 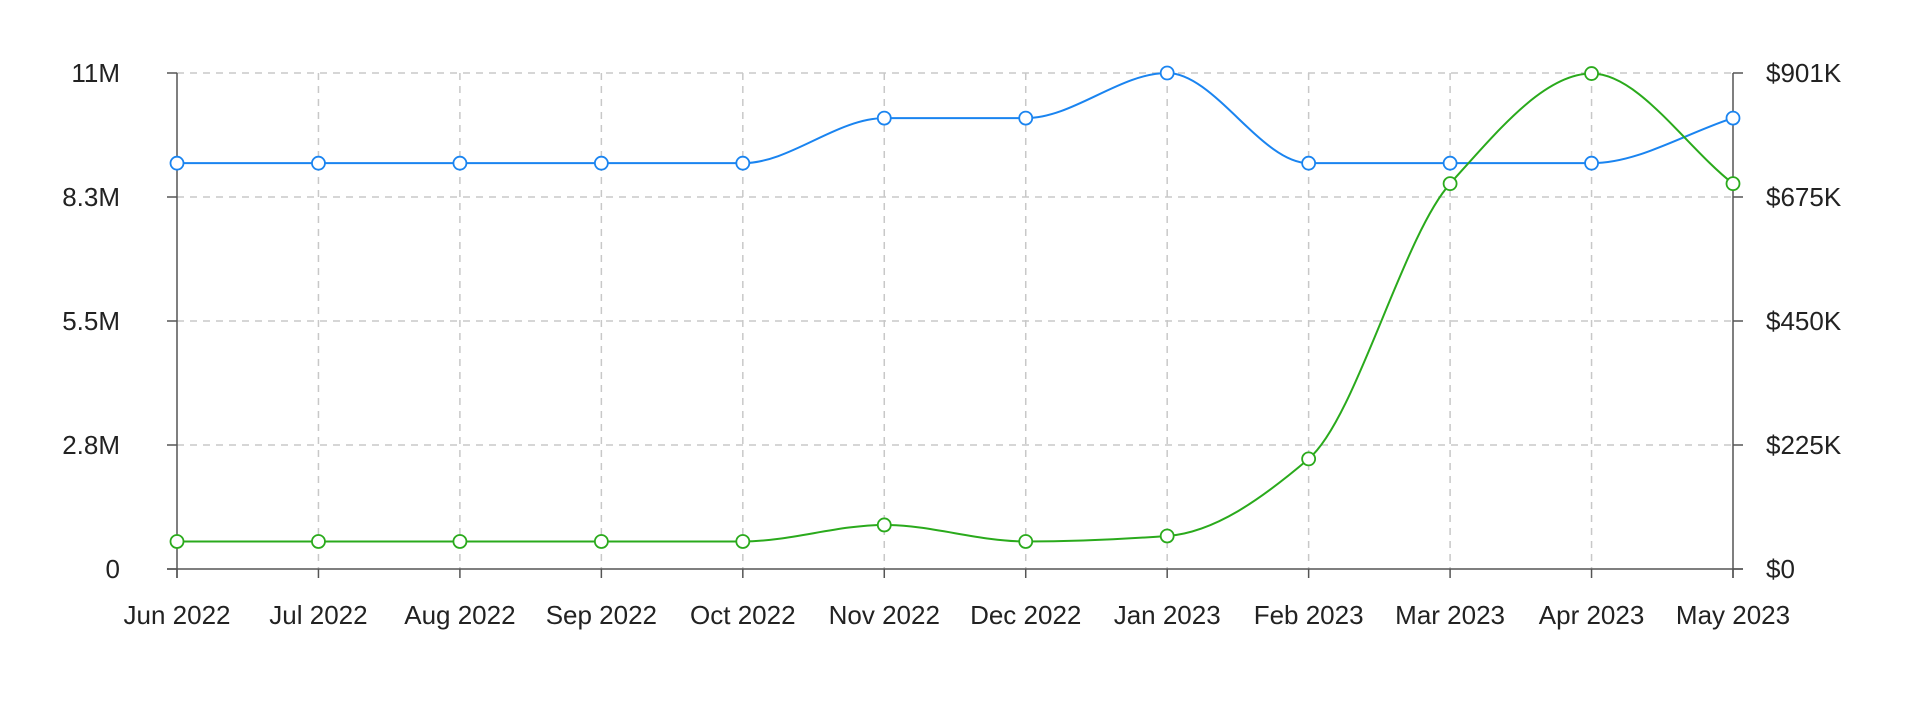 What do you see at coordinates (177, 615) in the screenshot?
I see `x-tick-label: Jun 2022` at bounding box center [177, 615].